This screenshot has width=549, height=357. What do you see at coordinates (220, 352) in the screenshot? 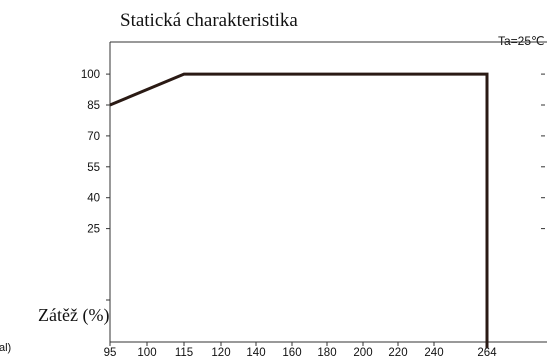
I see `x-tick-label: 120` at bounding box center [220, 352].